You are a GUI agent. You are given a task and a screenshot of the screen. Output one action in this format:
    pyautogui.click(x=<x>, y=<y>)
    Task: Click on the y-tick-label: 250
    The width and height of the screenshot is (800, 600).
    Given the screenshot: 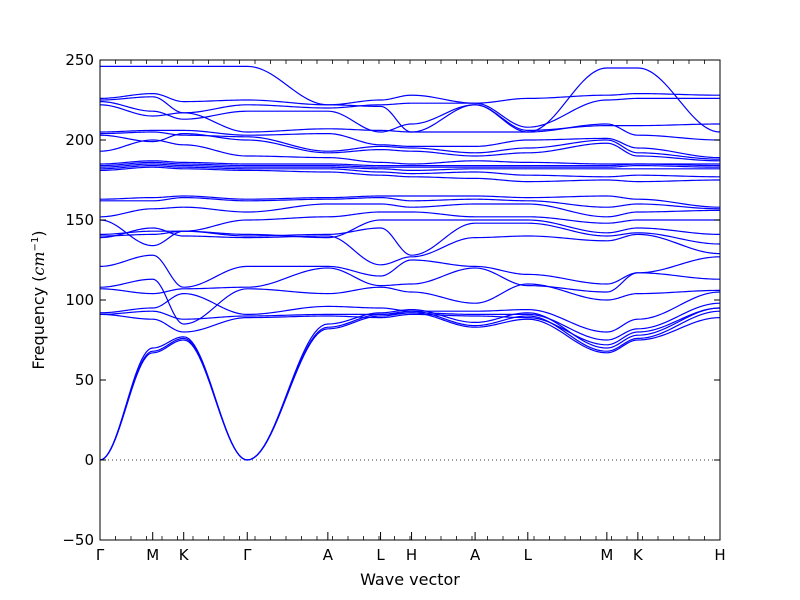 What is the action you would take?
    pyautogui.click(x=79, y=60)
    